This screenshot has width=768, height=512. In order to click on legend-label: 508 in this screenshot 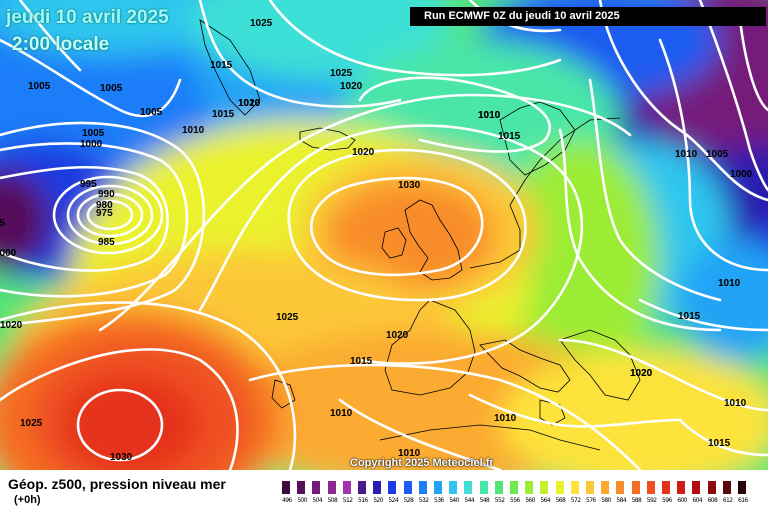, I will do `click(332, 500)`.